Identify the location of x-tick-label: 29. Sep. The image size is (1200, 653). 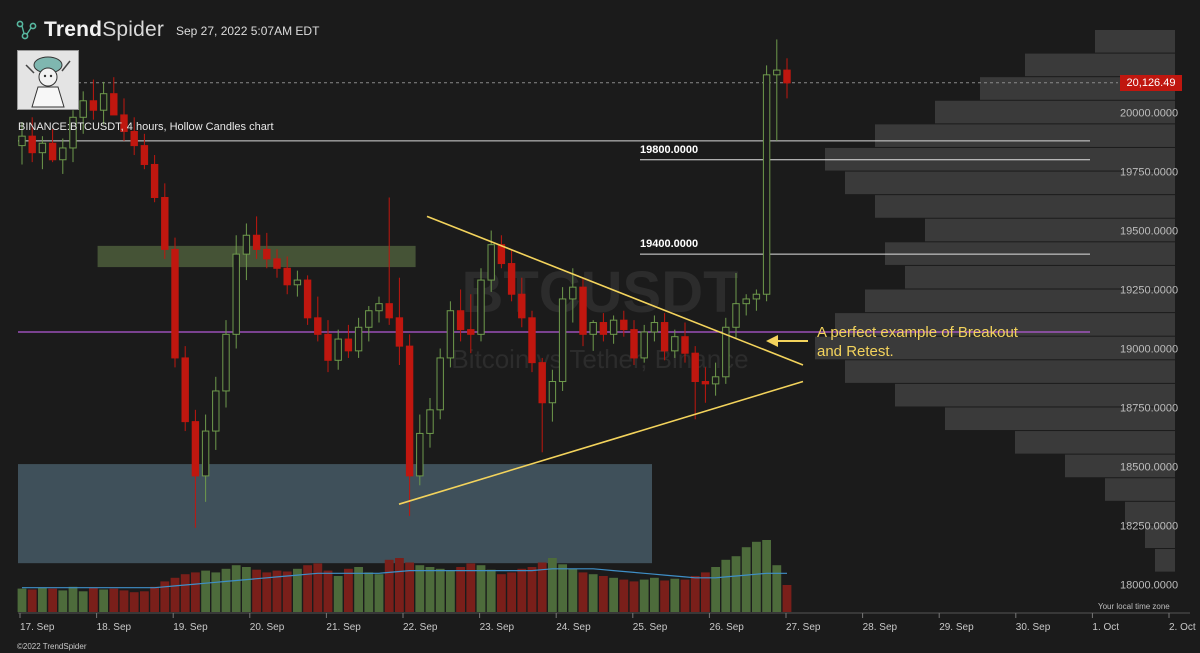
(956, 627).